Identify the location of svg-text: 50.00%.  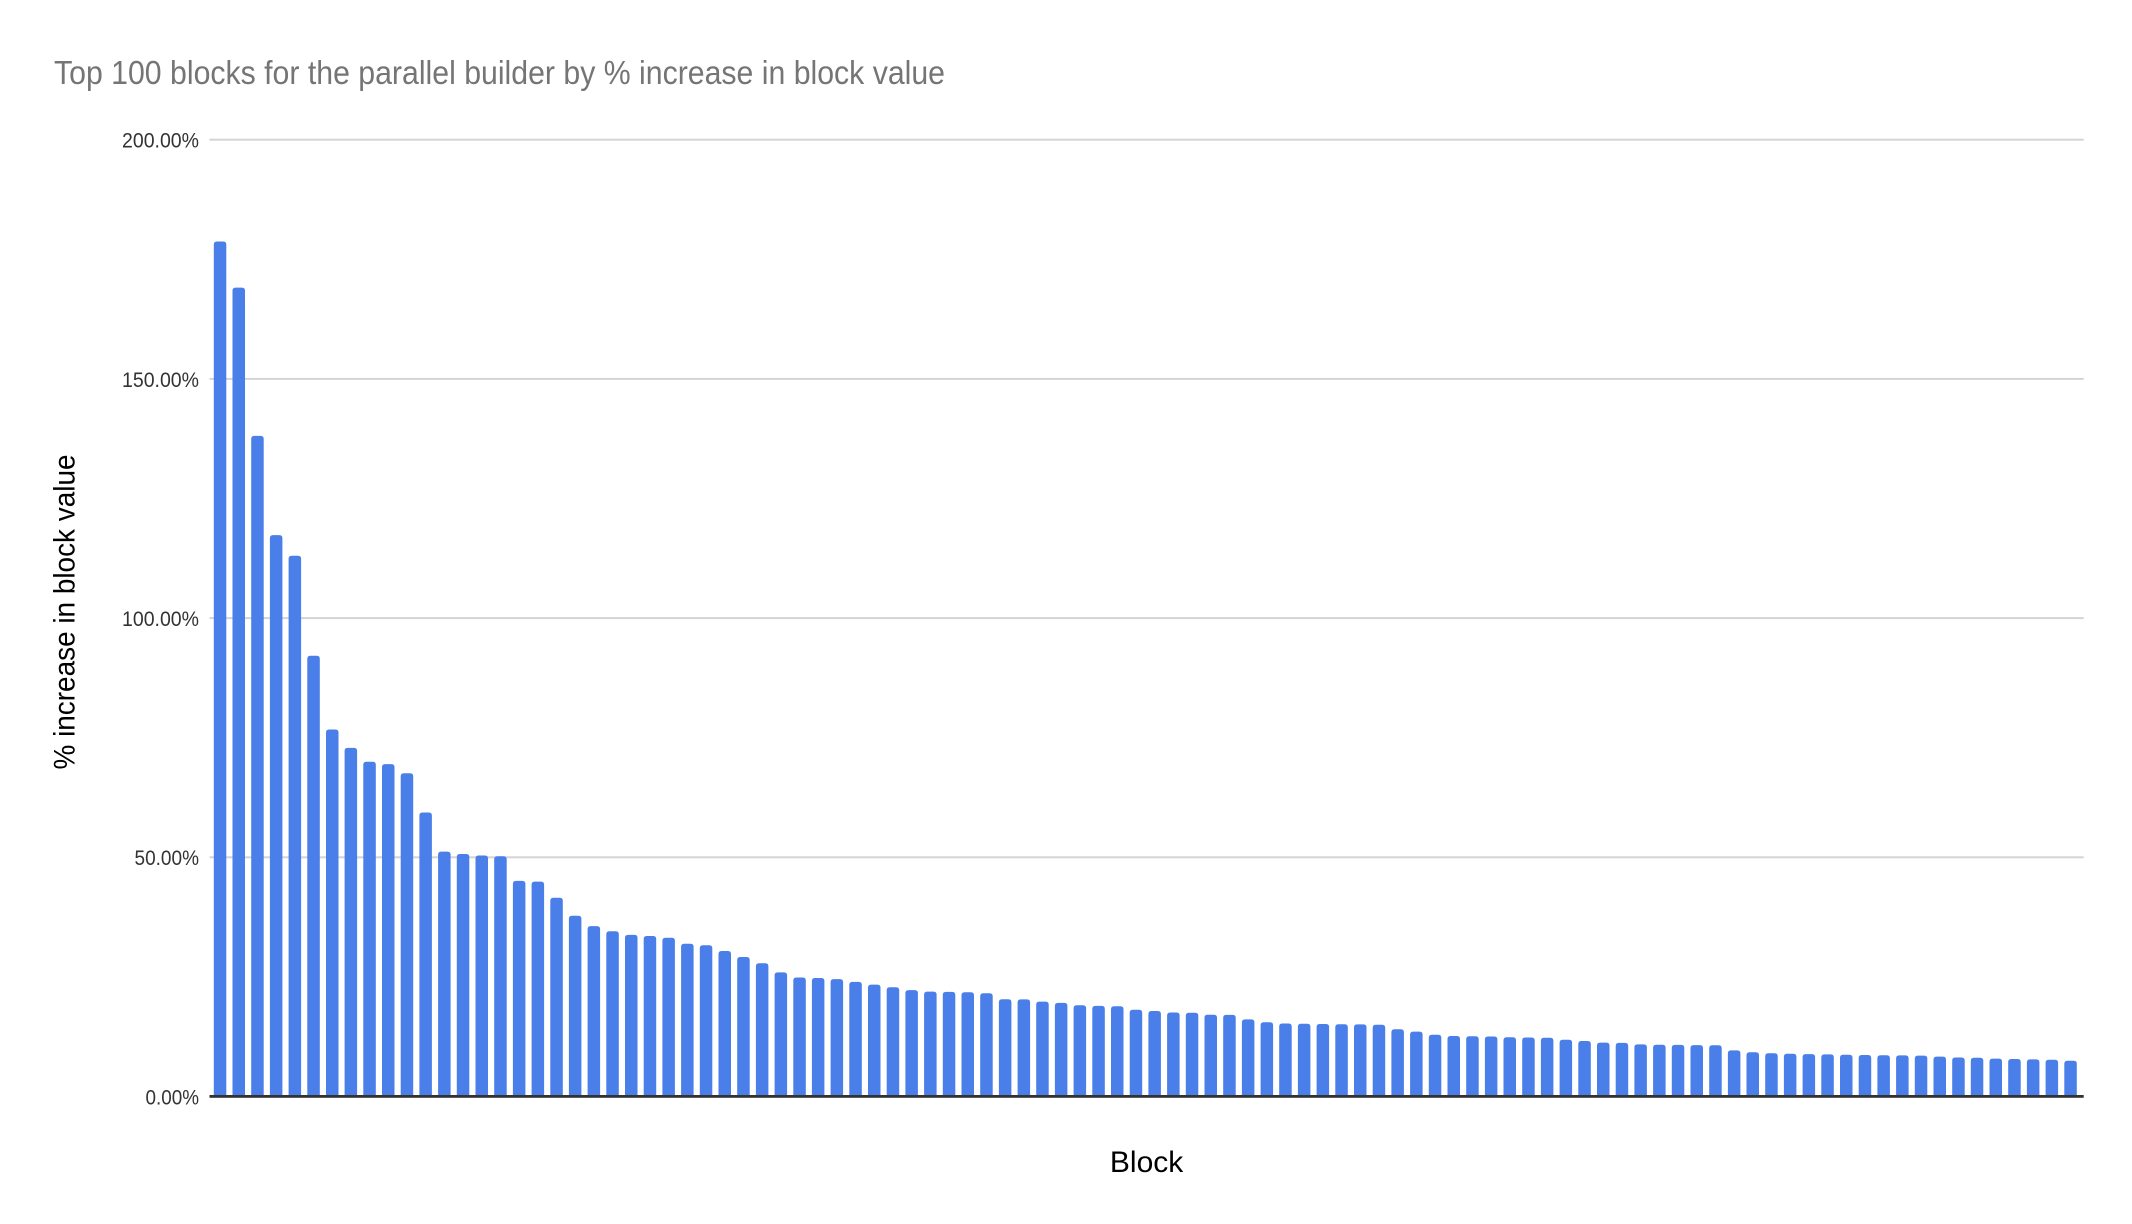
(167, 858).